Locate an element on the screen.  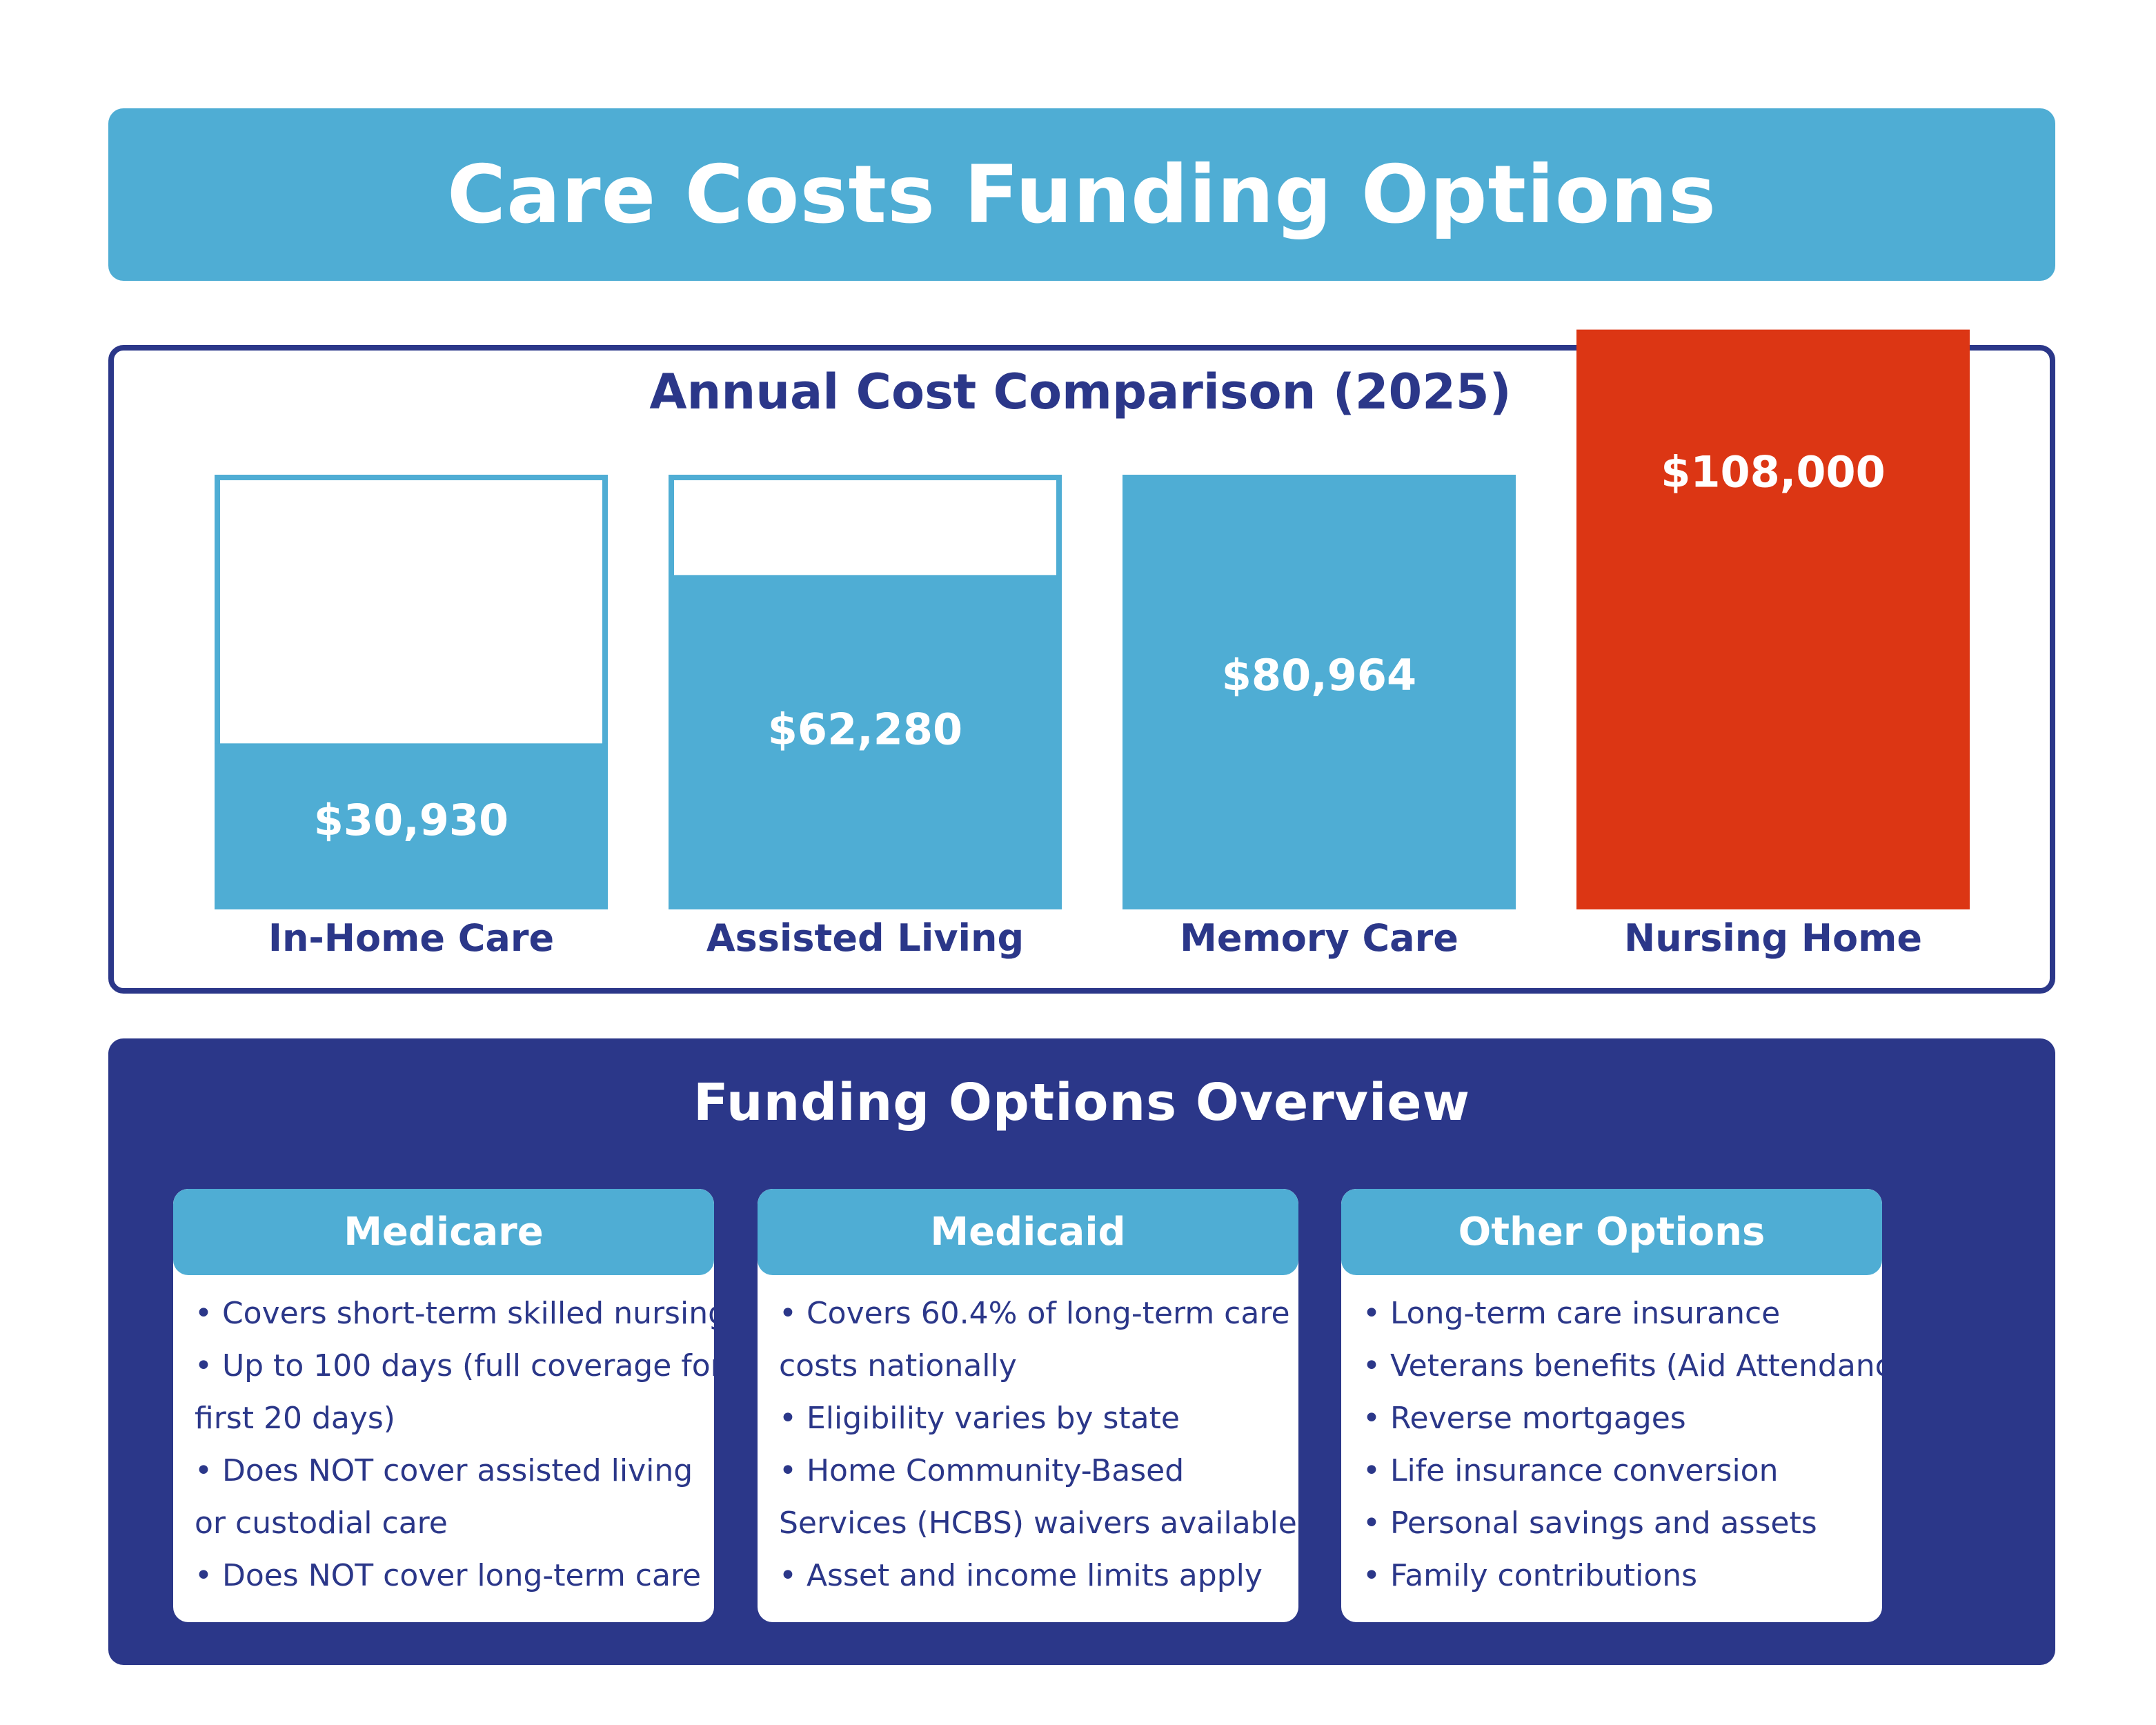
nursing-home-value-label: $108,000 is located at coordinates (1774, 472).